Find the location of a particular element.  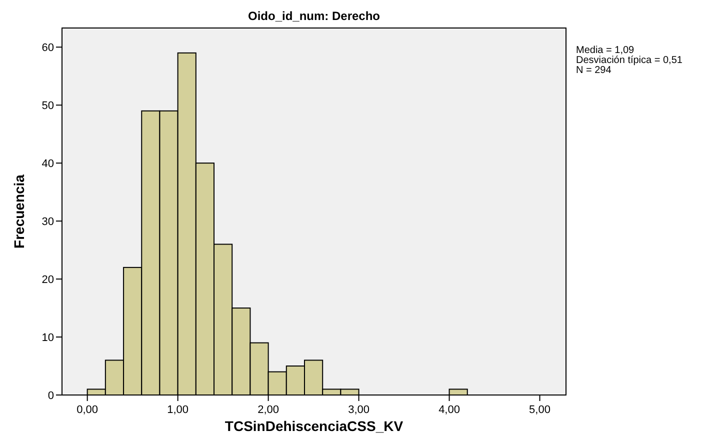

x-tick-label: 3,00 is located at coordinates (359, 410).